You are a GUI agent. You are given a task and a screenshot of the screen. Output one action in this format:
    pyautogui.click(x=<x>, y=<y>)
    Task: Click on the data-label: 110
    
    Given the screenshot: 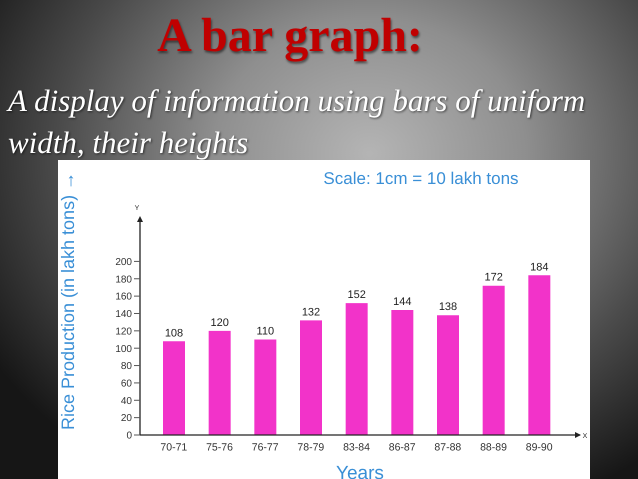 What is the action you would take?
    pyautogui.click(x=265, y=332)
    